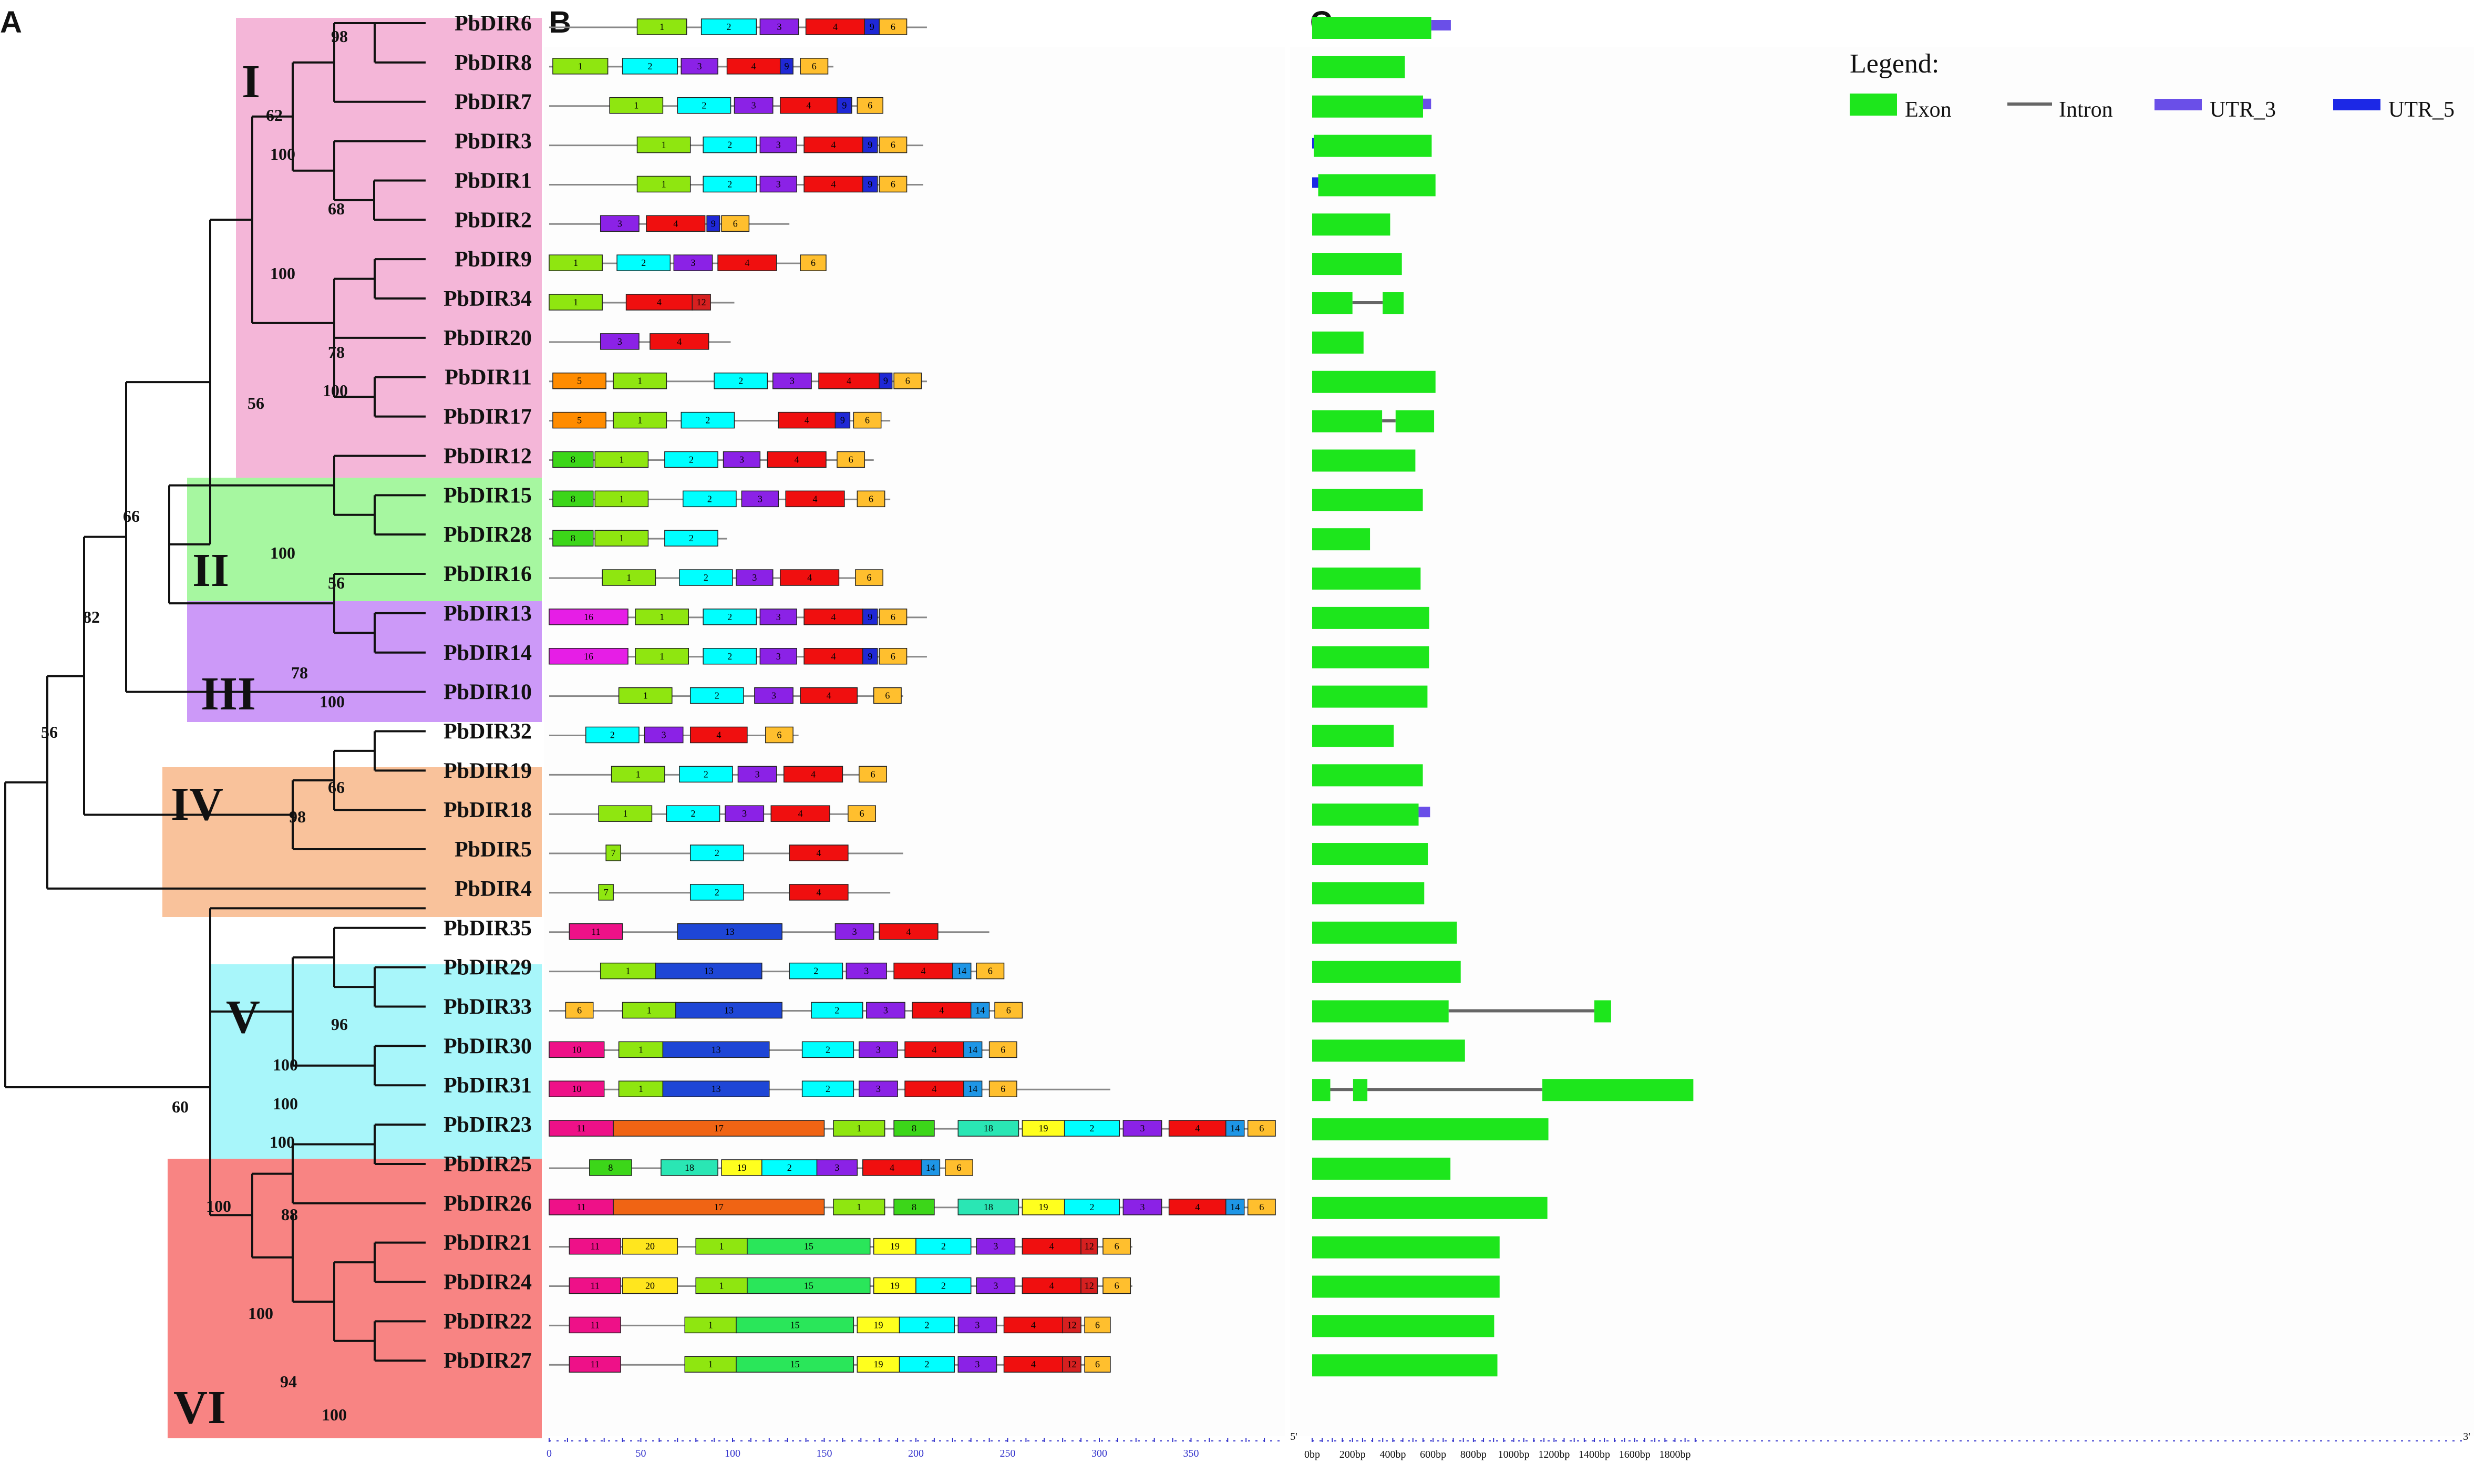 The image size is (2474, 1484). Describe the element at coordinates (988, 1128) in the screenshot. I see `motif-number: 18` at that location.